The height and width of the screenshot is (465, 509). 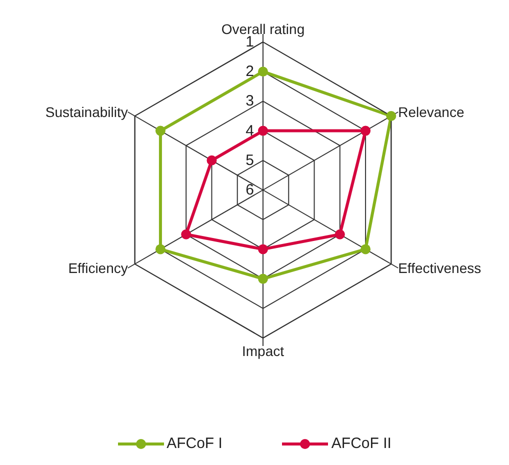 I want to click on legend-label: AFCoF I, so click(x=194, y=443).